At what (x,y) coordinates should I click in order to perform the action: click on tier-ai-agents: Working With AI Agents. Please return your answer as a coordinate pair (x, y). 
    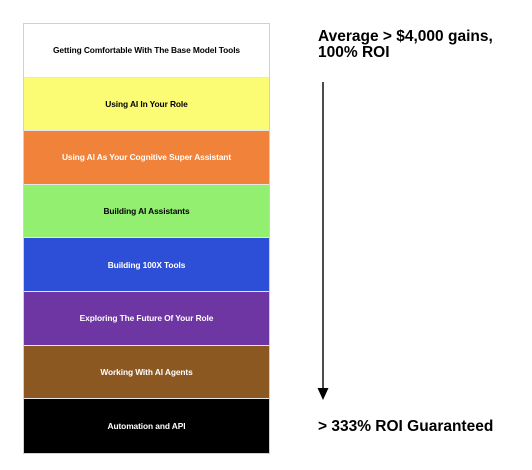
    Looking at the image, I should click on (146, 372).